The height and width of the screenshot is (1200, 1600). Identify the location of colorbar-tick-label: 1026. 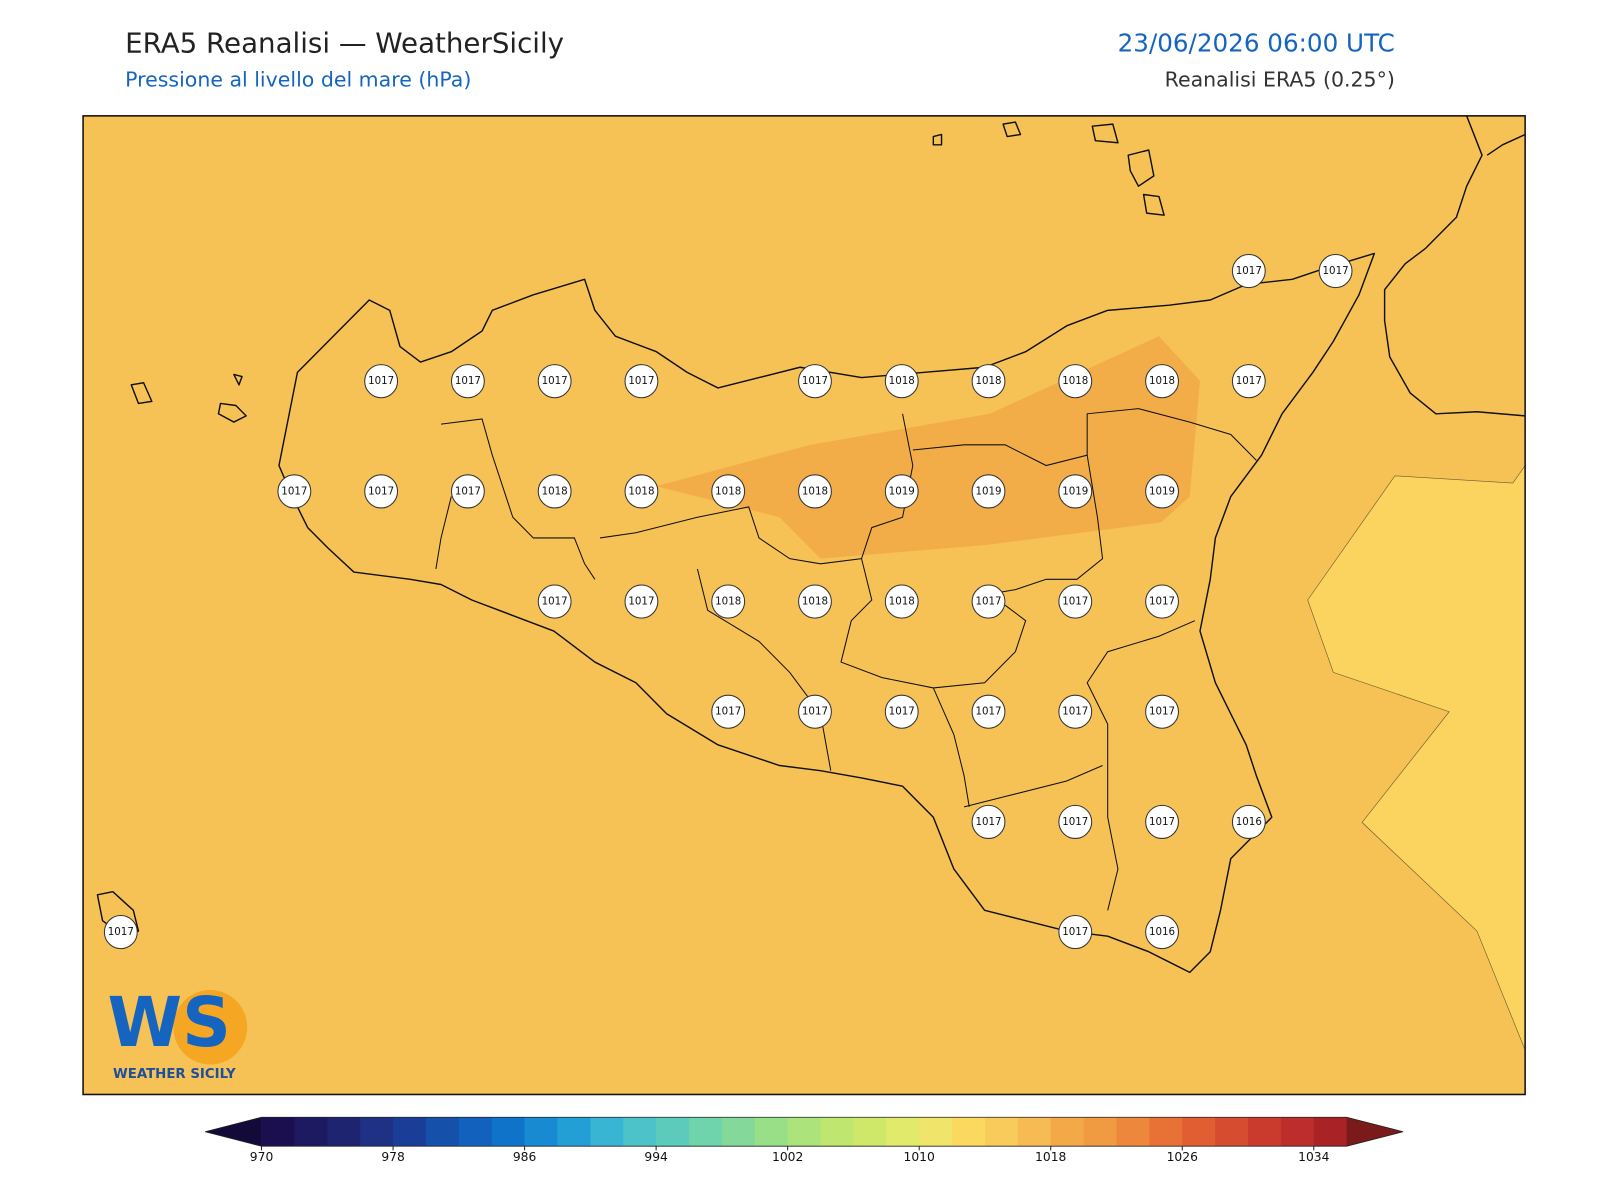
(1182, 1157).